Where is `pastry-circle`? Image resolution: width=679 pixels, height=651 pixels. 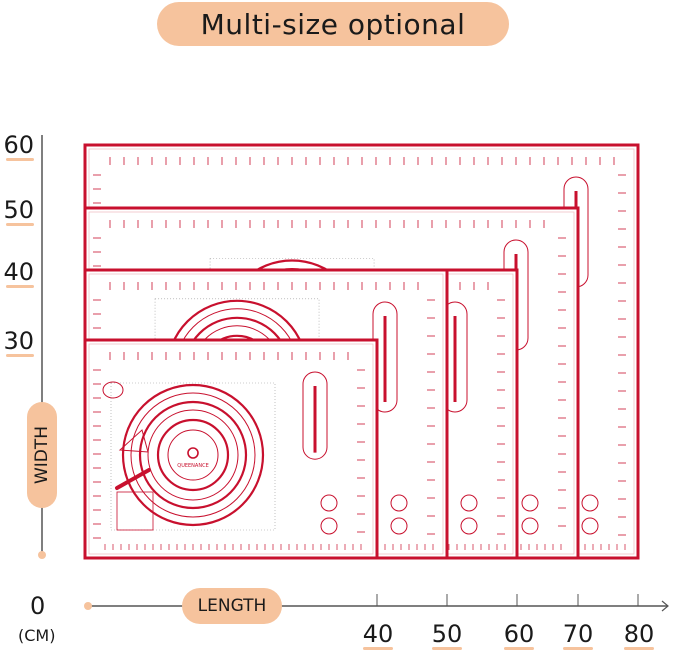
pastry-circle is located at coordinates (193, 455).